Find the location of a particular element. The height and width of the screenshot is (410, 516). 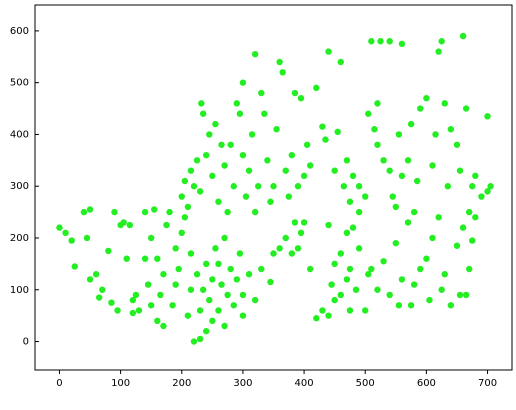

y-tick-label: 0 is located at coordinates (26, 342).